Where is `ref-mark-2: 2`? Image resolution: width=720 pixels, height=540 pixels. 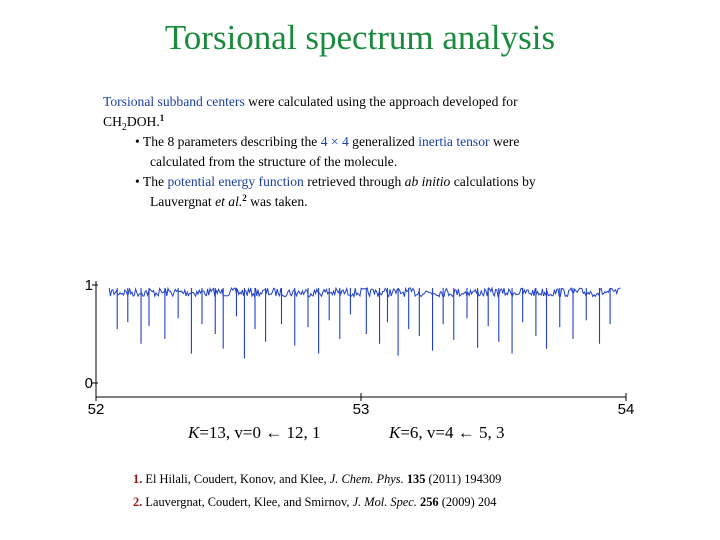 ref-mark-2: 2 is located at coordinates (244, 198).